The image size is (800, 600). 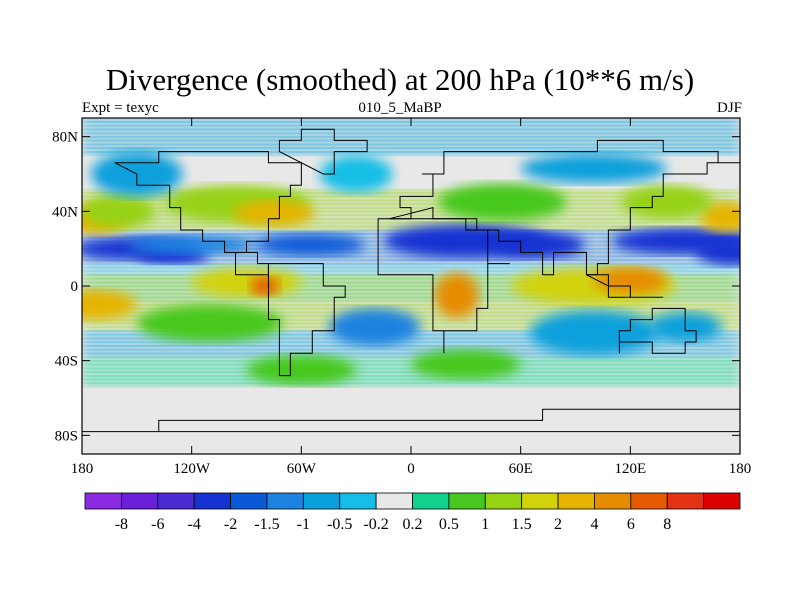 I want to click on center-label: 010_5_MaBP, so click(x=400, y=108).